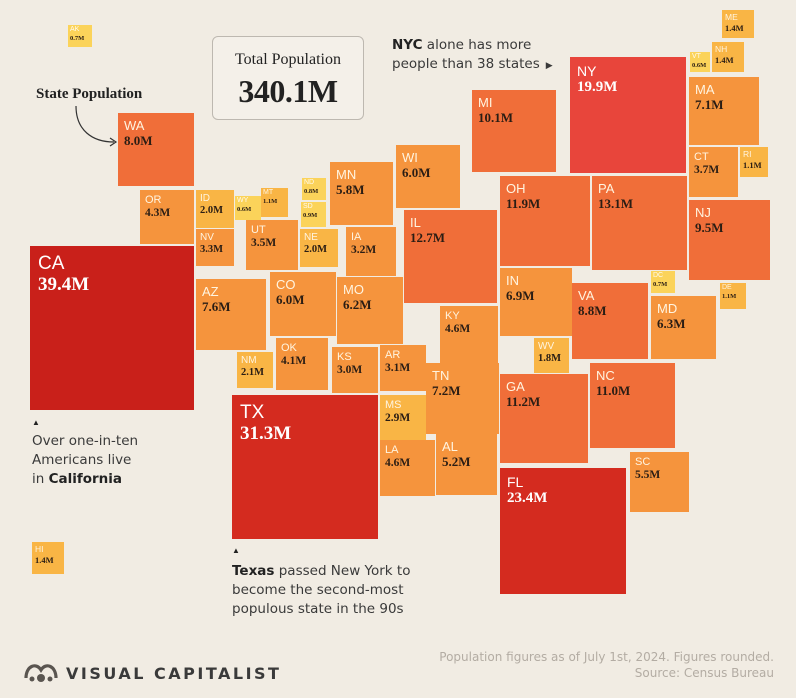 The height and width of the screenshot is (698, 796). Describe the element at coordinates (288, 91) in the screenshot. I see `total-population-value: 340.1M` at that location.